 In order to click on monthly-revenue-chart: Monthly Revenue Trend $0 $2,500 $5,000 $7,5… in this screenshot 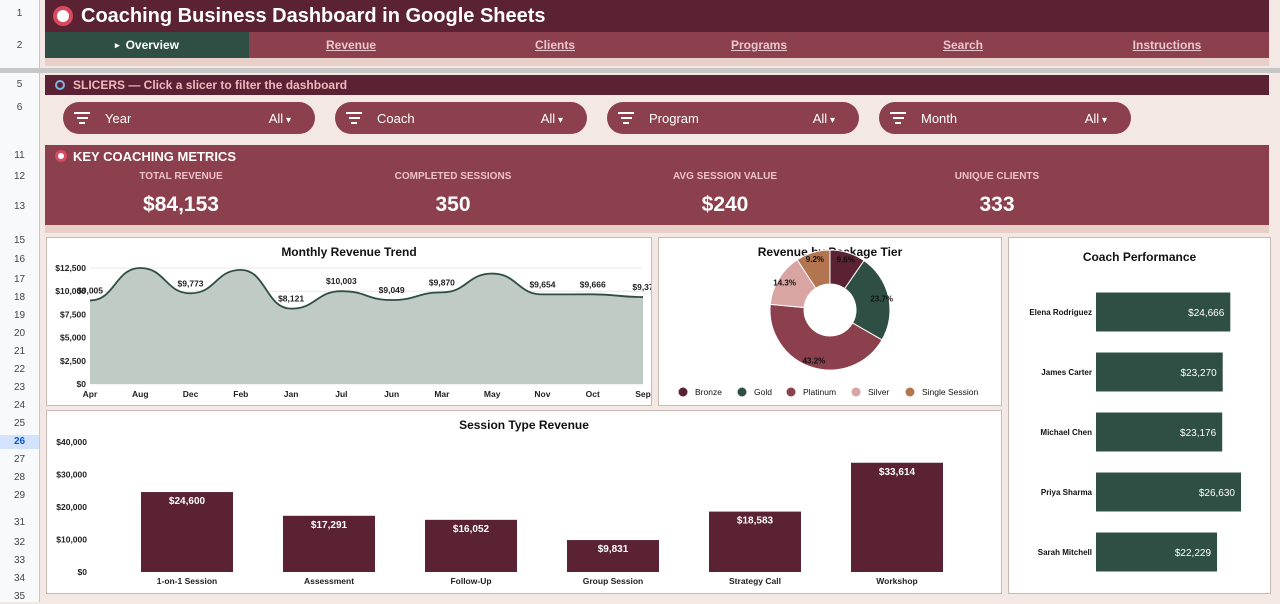, I will do `click(349, 321)`.